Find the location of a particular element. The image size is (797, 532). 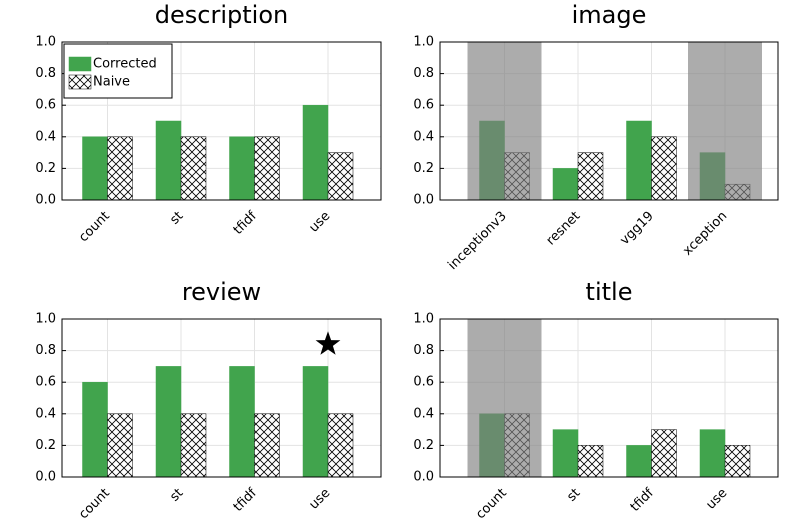

x-tick-label: inceptionv3 is located at coordinates (477, 241).